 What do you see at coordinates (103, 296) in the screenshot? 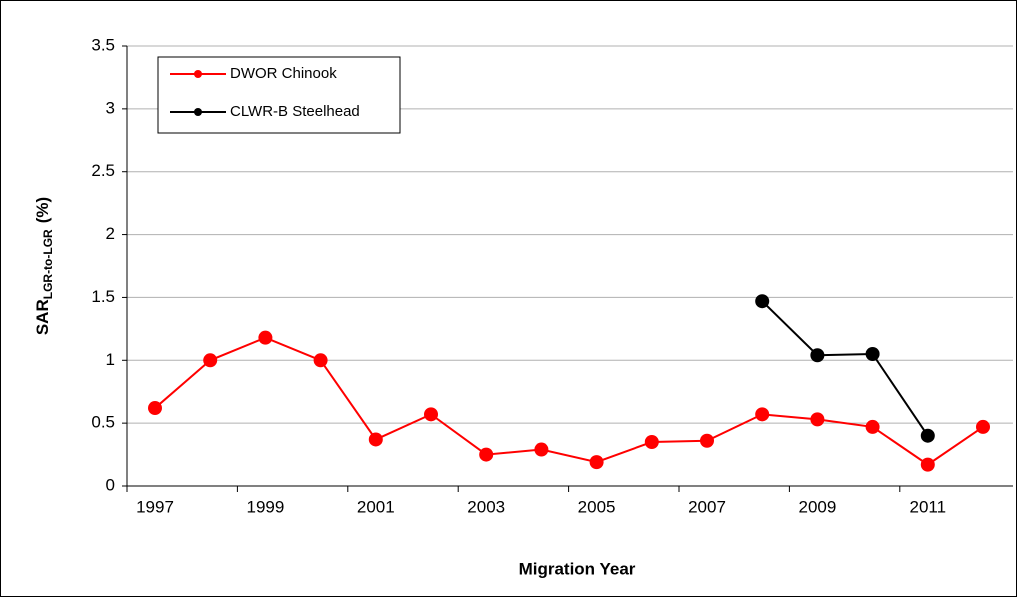
I see `y-tick-label: 1.5` at bounding box center [103, 296].